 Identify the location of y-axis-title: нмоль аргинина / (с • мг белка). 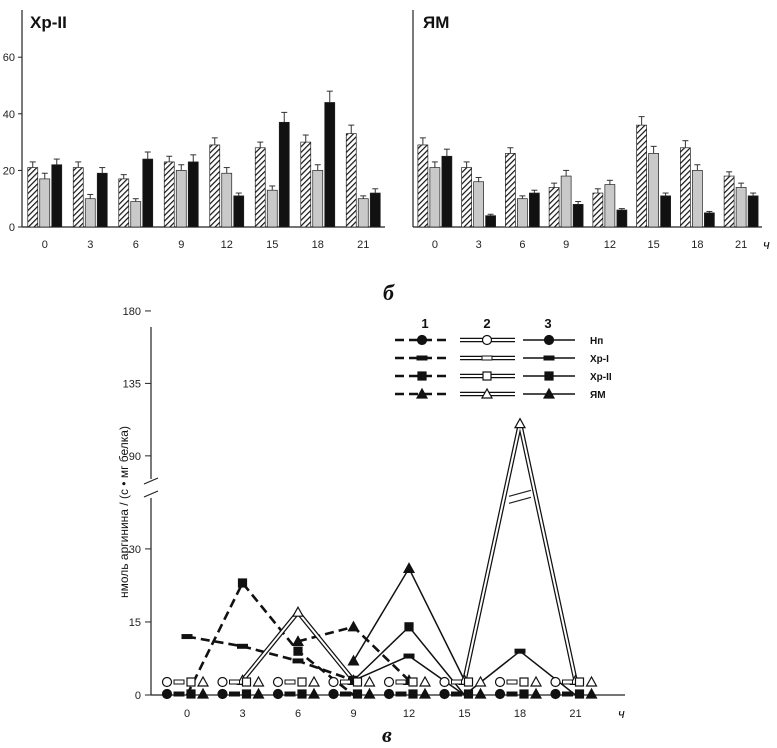
(124, 512).